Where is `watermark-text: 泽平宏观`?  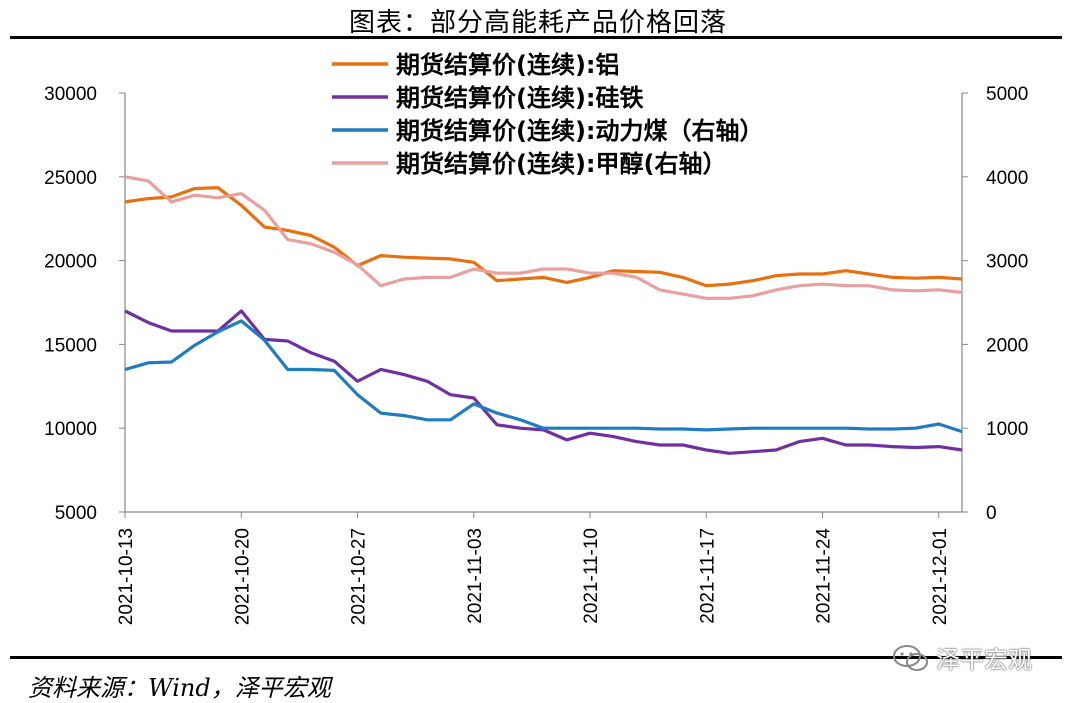 watermark-text: 泽平宏观 is located at coordinates (984, 660).